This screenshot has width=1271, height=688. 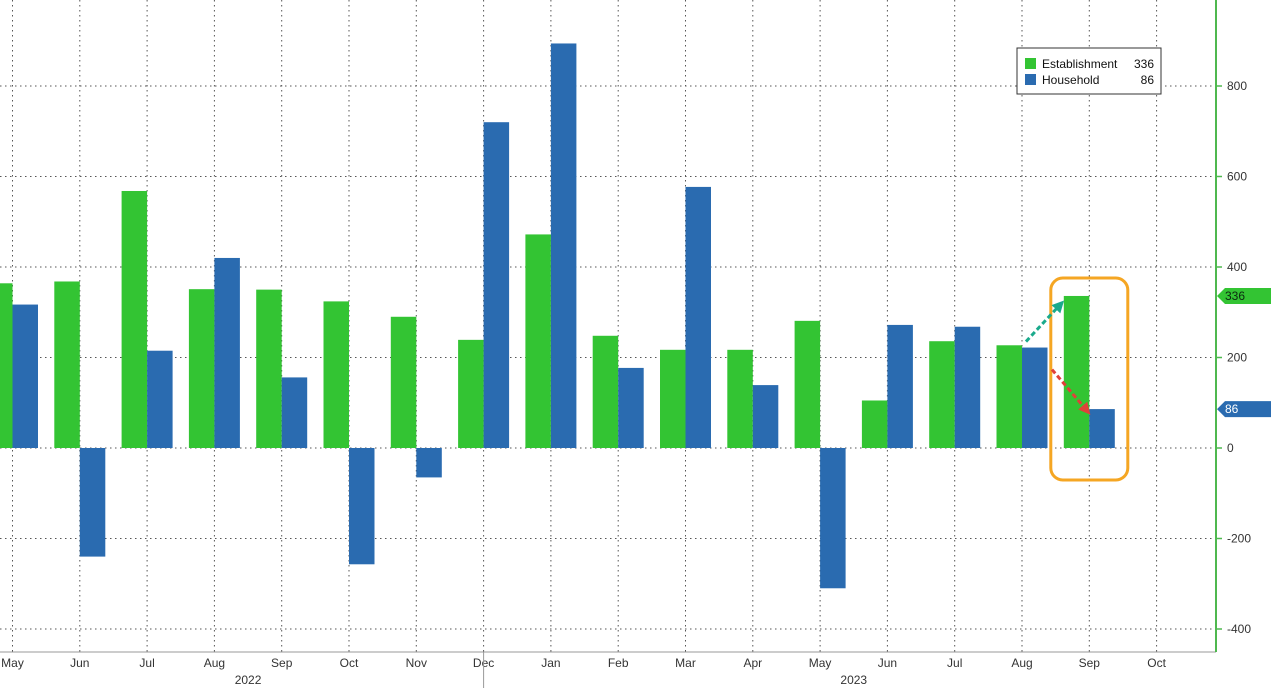 I want to click on x-tick-label-1: Jun, so click(x=79, y=663).